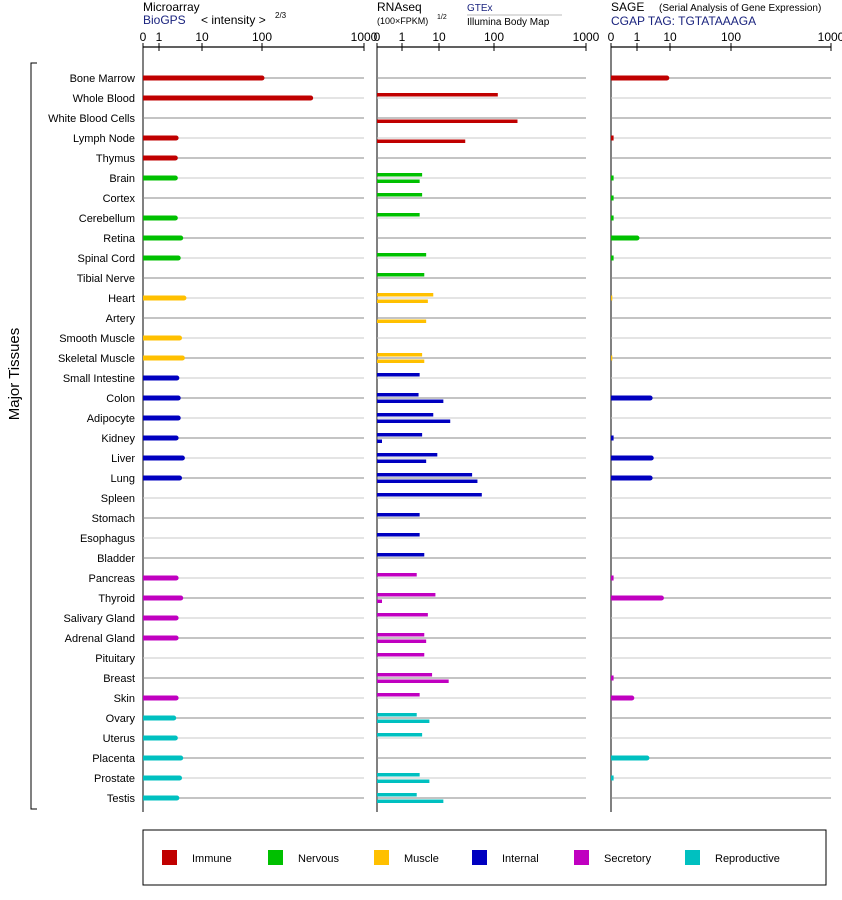 Image resolution: width=842 pixels, height=900 pixels. What do you see at coordinates (121, 299) in the screenshot?
I see `tissue-label: Heart` at bounding box center [121, 299].